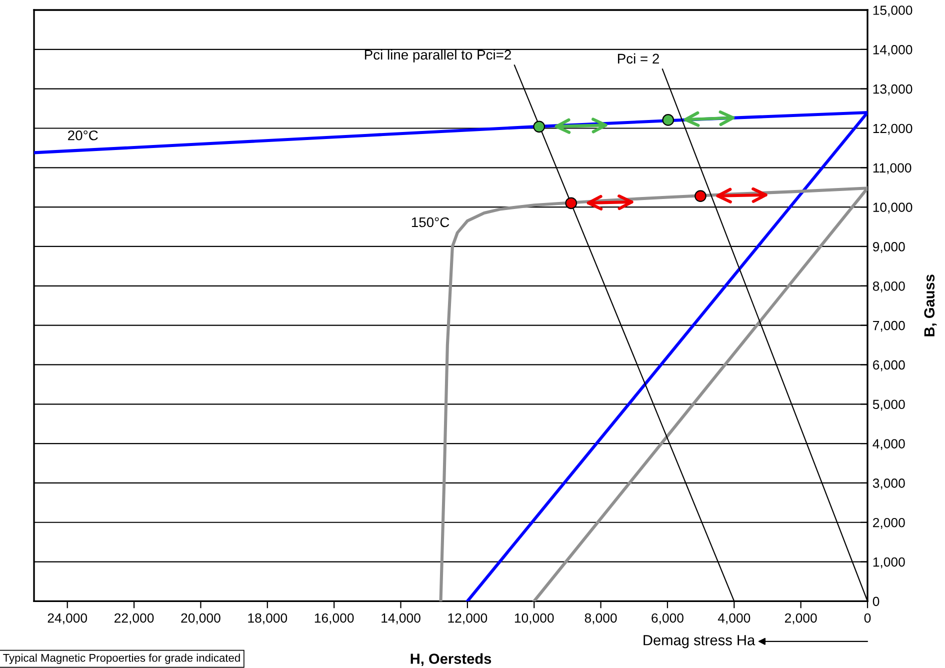 Image resolution: width=945 pixels, height=668 pixels. What do you see at coordinates (888, 484) in the screenshot?
I see `y-tick-label: 3,000` at bounding box center [888, 484].